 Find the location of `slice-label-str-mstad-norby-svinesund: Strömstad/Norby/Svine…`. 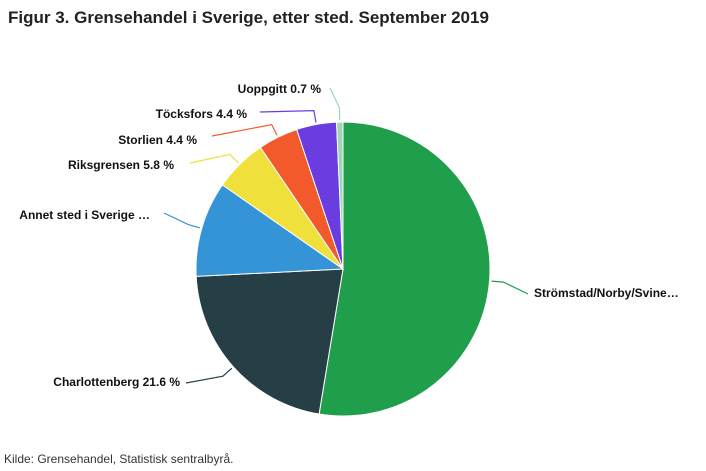

slice-label-str-mstad-norby-svinesund: Strömstad/Norby/Svine… is located at coordinates (606, 293).